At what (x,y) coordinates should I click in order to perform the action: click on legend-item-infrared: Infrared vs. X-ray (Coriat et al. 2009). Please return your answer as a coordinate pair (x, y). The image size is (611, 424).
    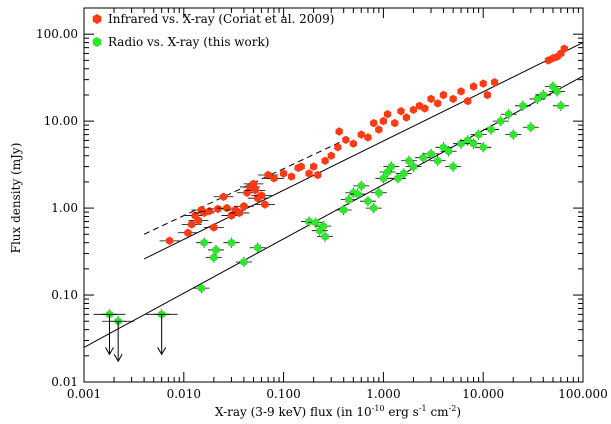
    Looking at the image, I should click on (213, 19).